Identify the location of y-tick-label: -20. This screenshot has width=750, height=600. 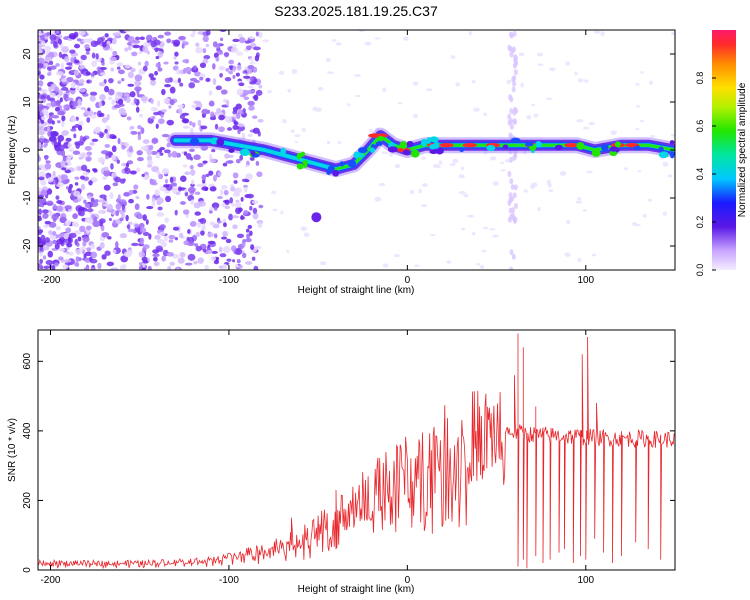
(27, 245).